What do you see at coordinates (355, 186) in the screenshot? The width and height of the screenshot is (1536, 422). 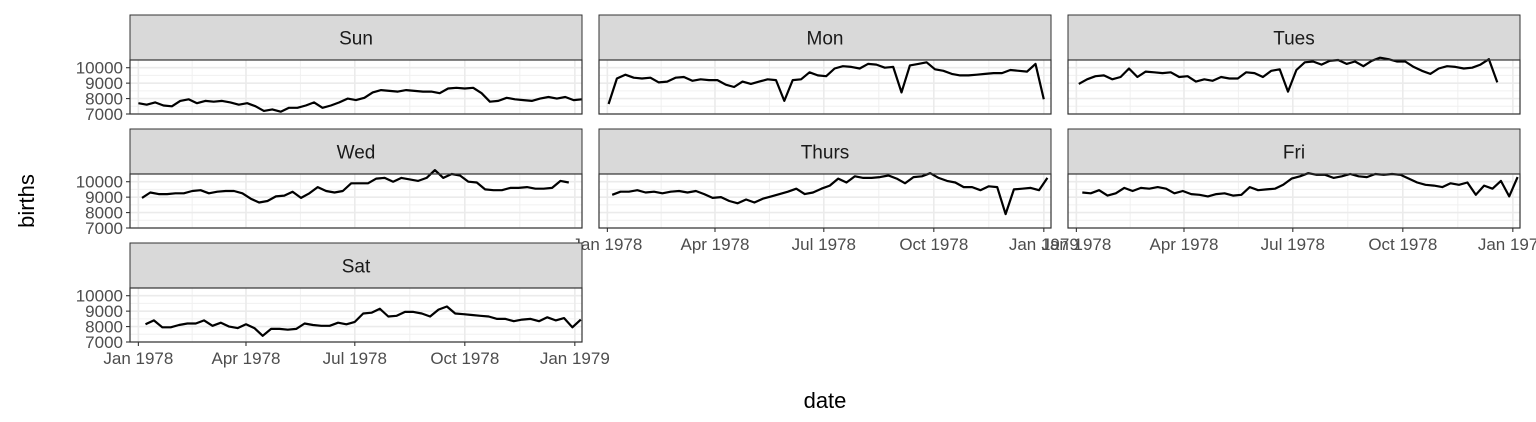 I see `series-line-wed` at bounding box center [355, 186].